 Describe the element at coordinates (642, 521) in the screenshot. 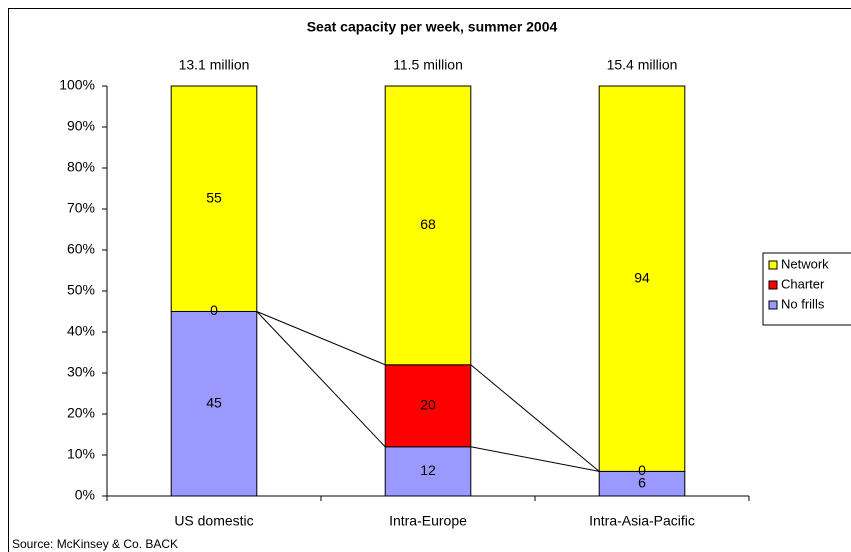

I see `x-tick-label: Intra-Asia-Pacific` at that location.